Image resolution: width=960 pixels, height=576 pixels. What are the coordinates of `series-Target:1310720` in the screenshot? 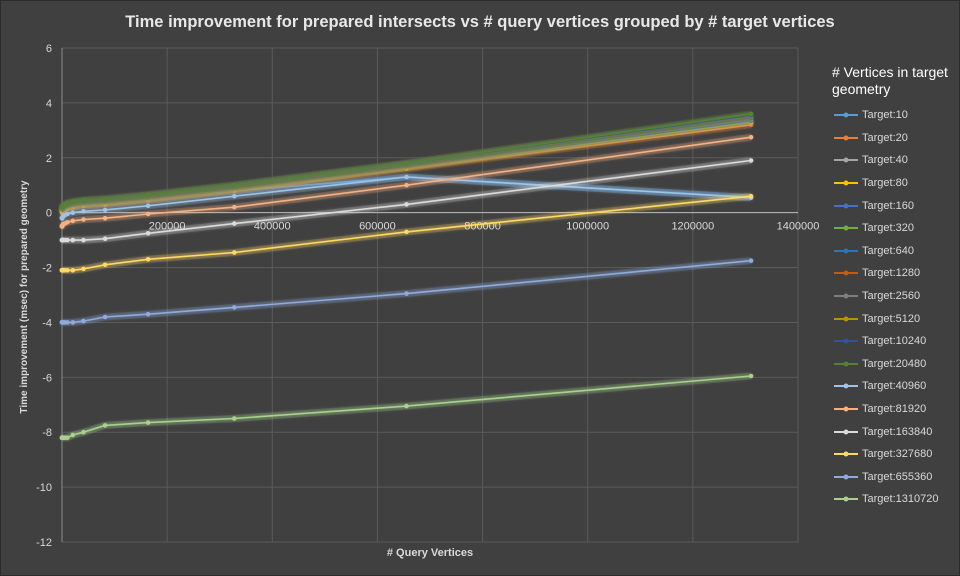 It's located at (406, 407).